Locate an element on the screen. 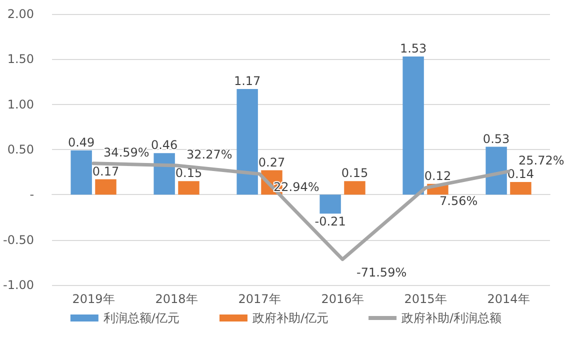  x-tick-label: 2018年 is located at coordinates (176, 299).